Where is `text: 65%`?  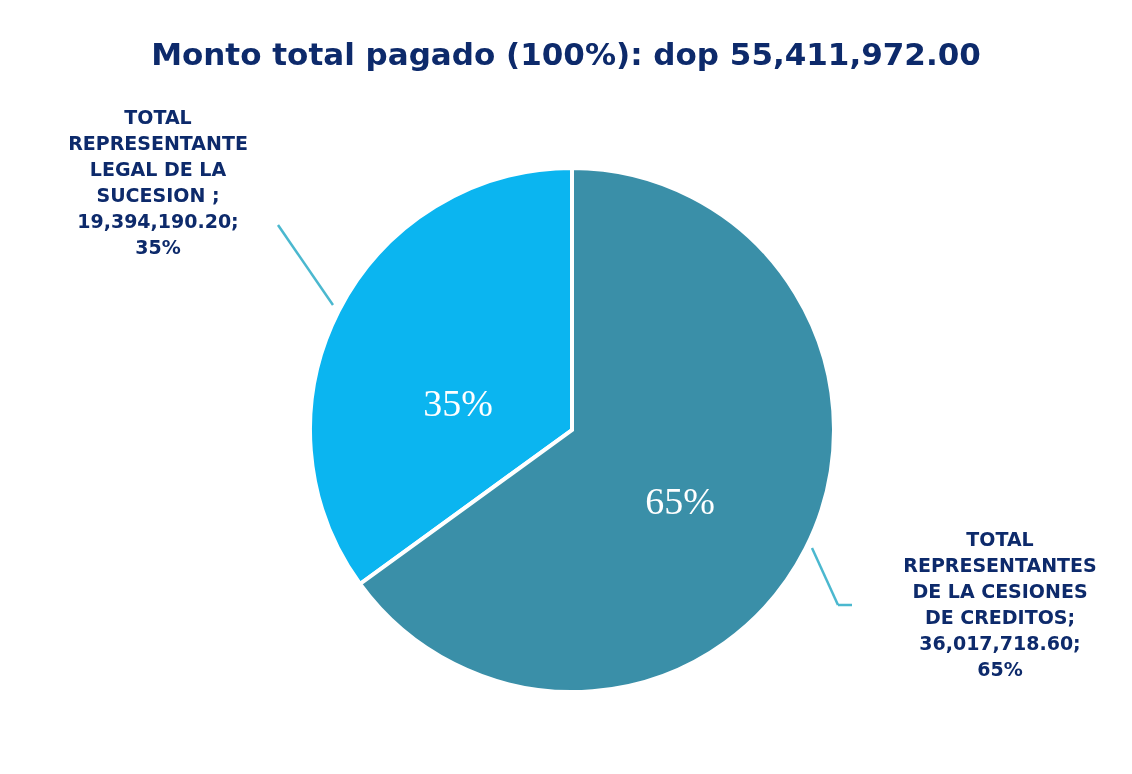
text: 65% is located at coordinates (680, 501).